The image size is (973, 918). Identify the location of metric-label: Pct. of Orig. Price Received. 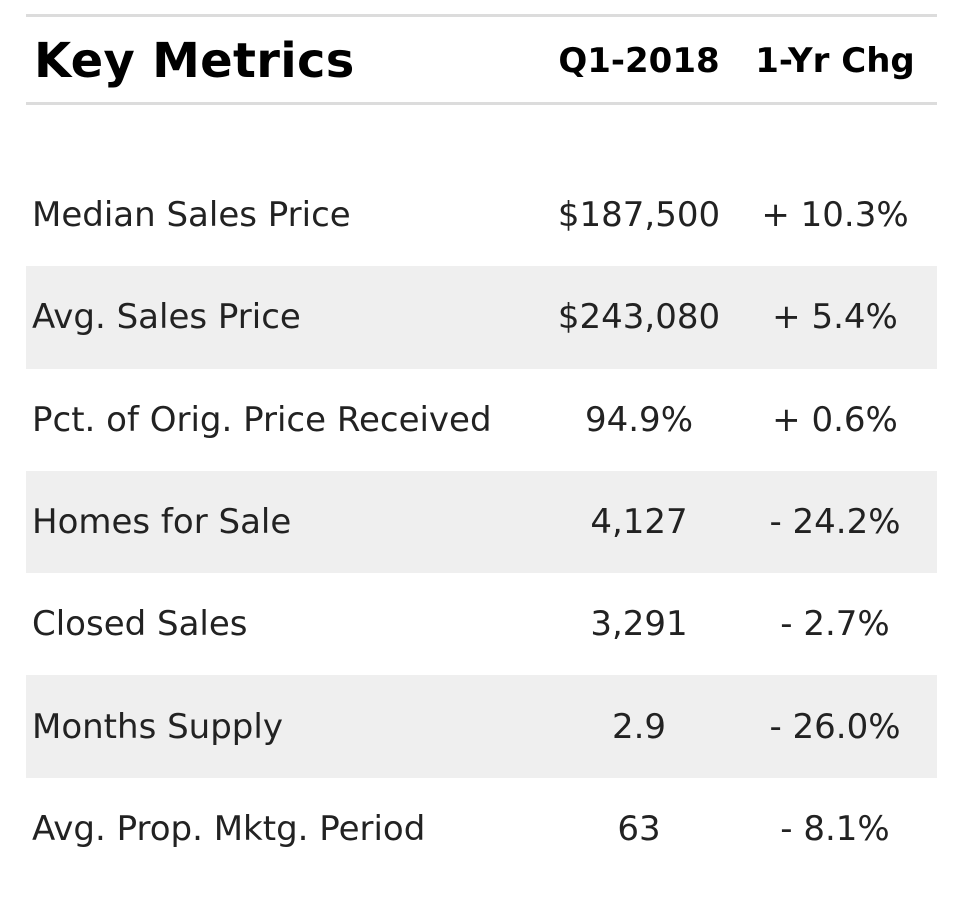
(262, 419).